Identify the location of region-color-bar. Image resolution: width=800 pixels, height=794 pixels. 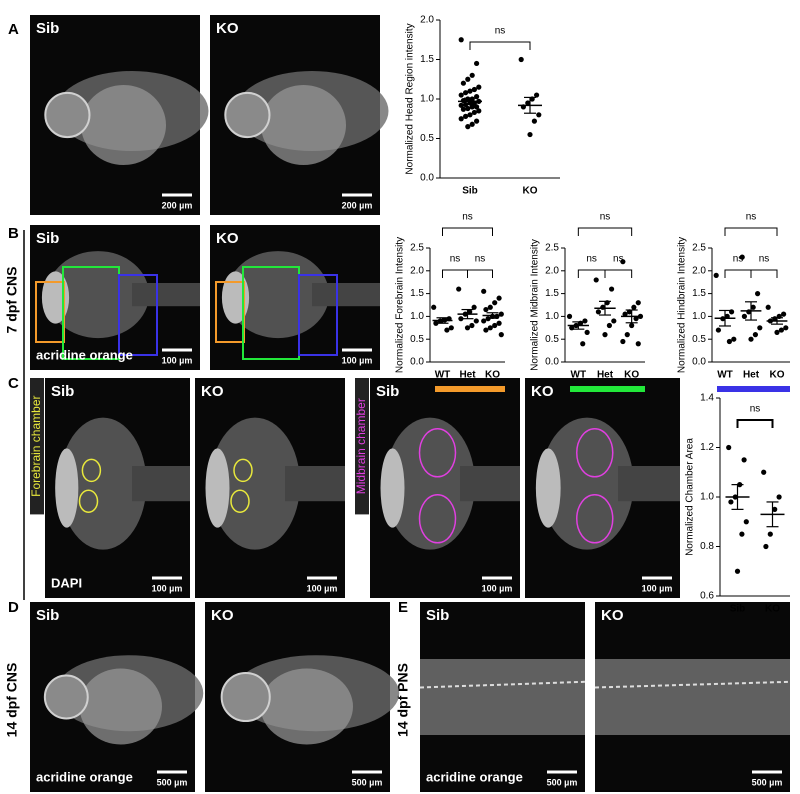
(753, 389).